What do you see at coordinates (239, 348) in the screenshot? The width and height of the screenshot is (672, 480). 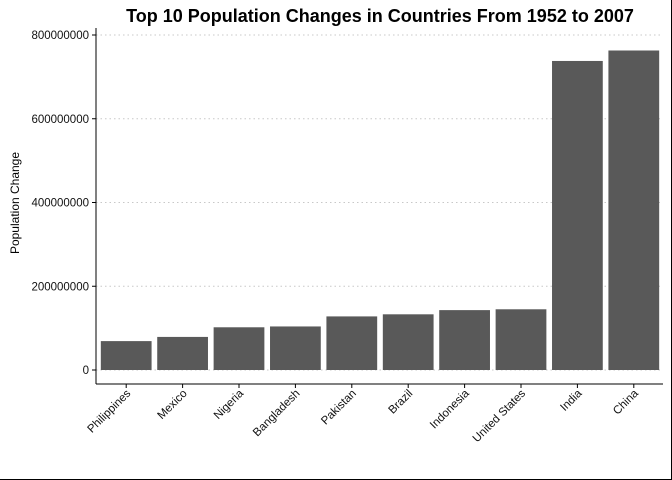 I see `bar-nigeria` at bounding box center [239, 348].